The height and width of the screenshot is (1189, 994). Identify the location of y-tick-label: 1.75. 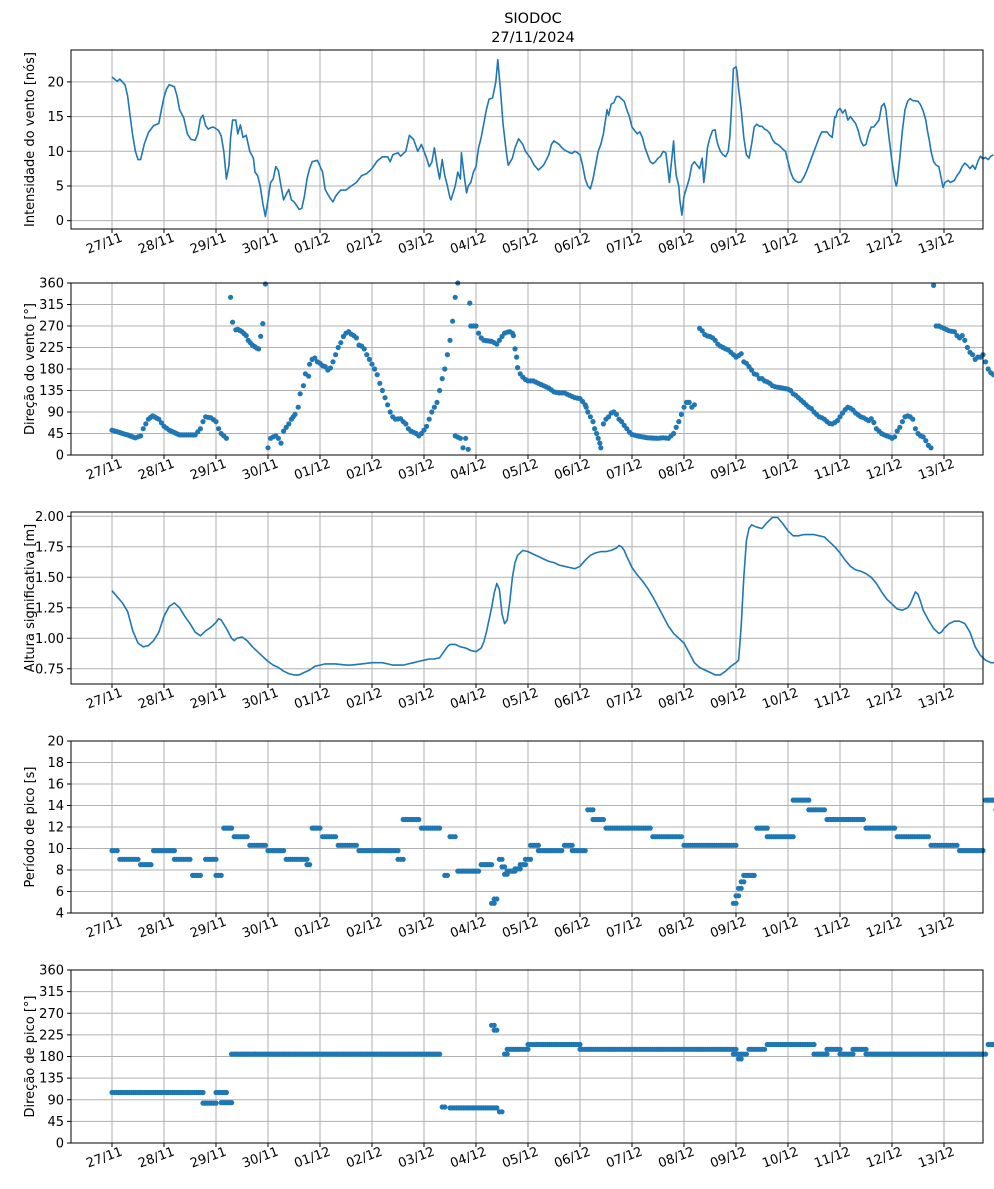
(49, 547).